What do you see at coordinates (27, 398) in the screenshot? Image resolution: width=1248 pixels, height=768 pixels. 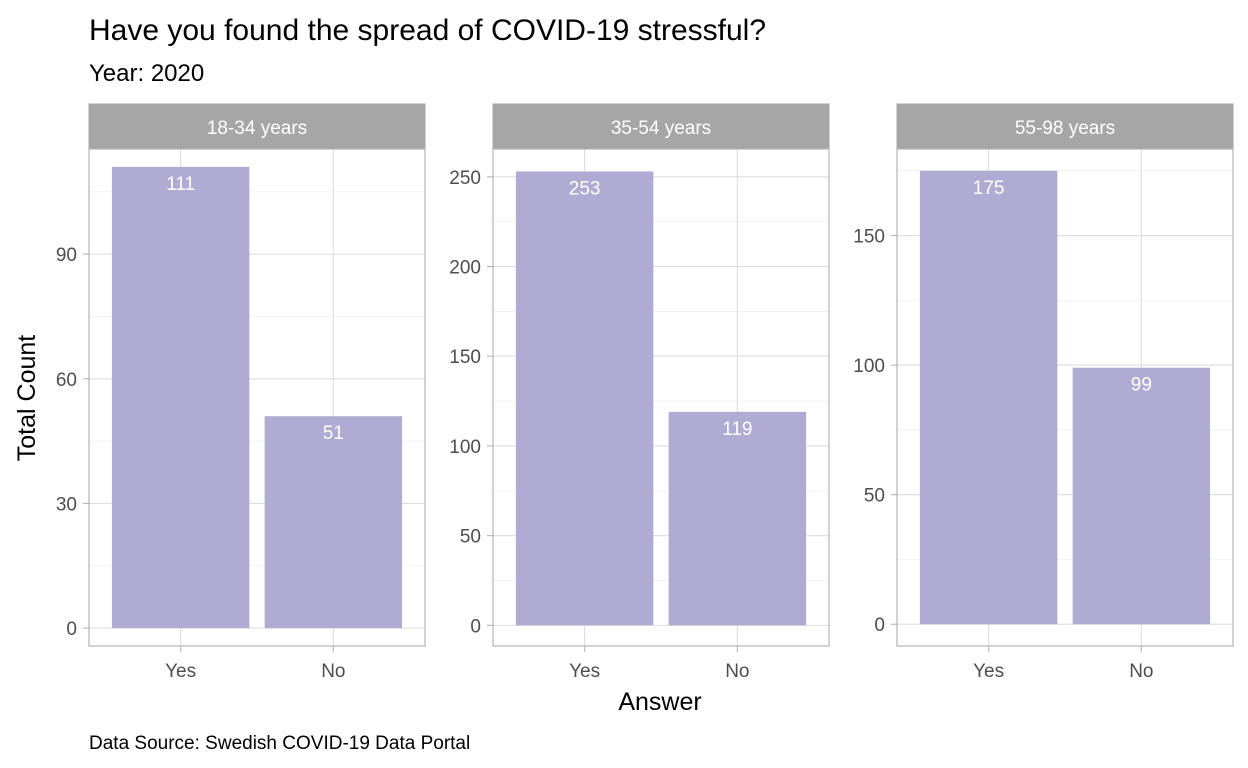 I see `y-axis-title: Total Count` at bounding box center [27, 398].